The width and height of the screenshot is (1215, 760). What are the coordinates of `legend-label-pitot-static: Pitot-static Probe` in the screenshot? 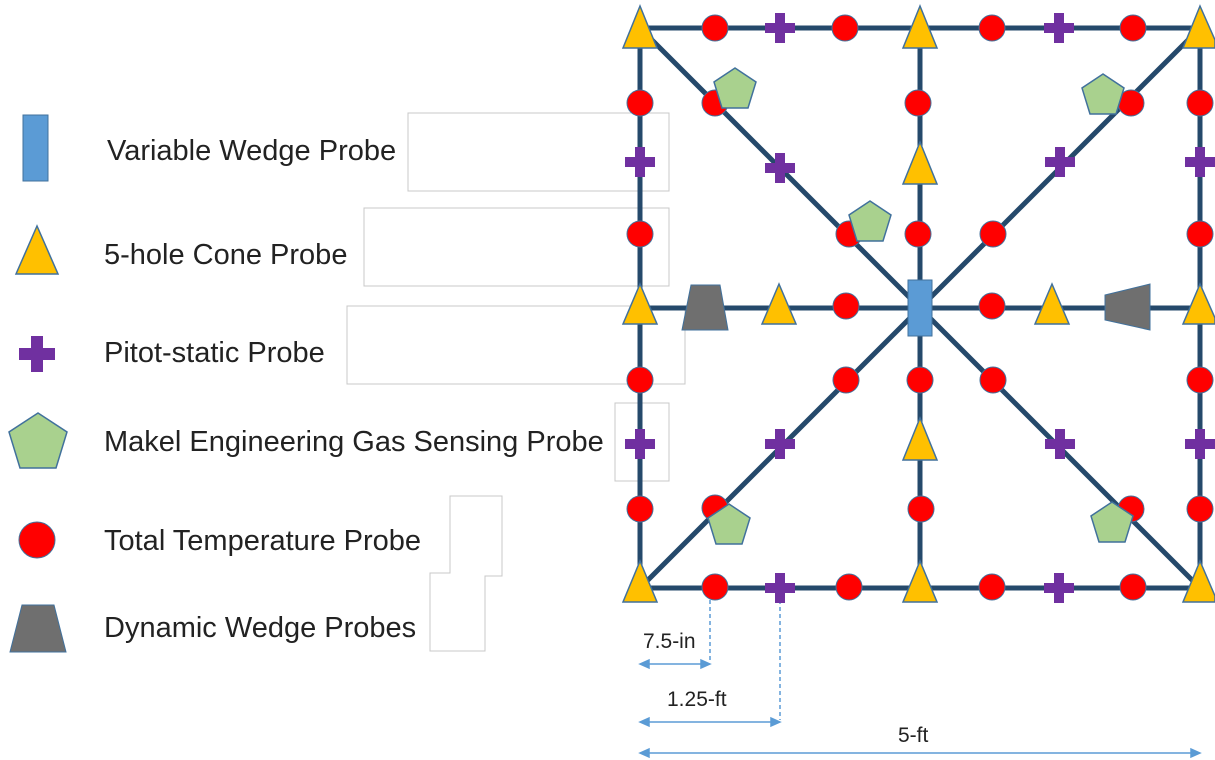 It's located at (214, 353).